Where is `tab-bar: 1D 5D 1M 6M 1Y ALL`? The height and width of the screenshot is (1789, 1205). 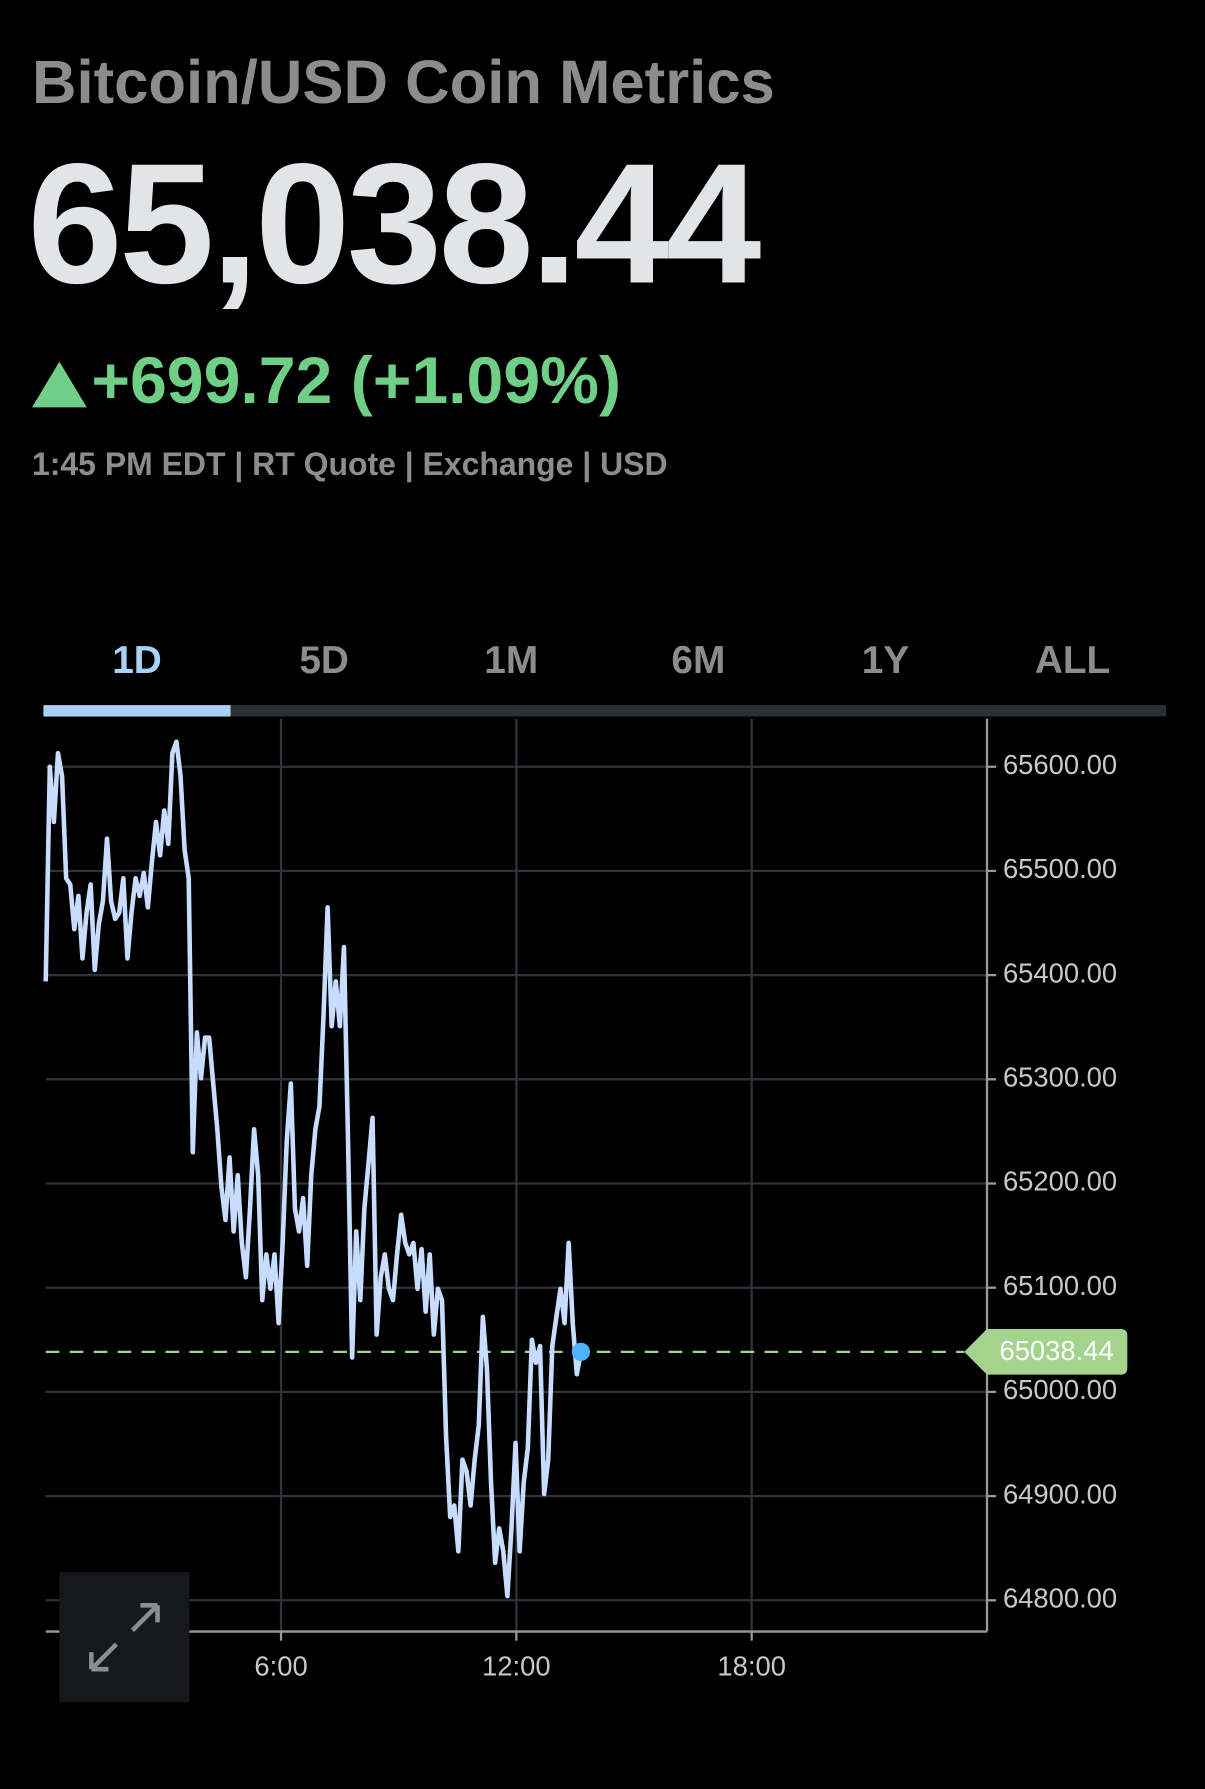
tab-bar: 1D 5D 1M 6M 1Y ALL is located at coordinates (576, 678).